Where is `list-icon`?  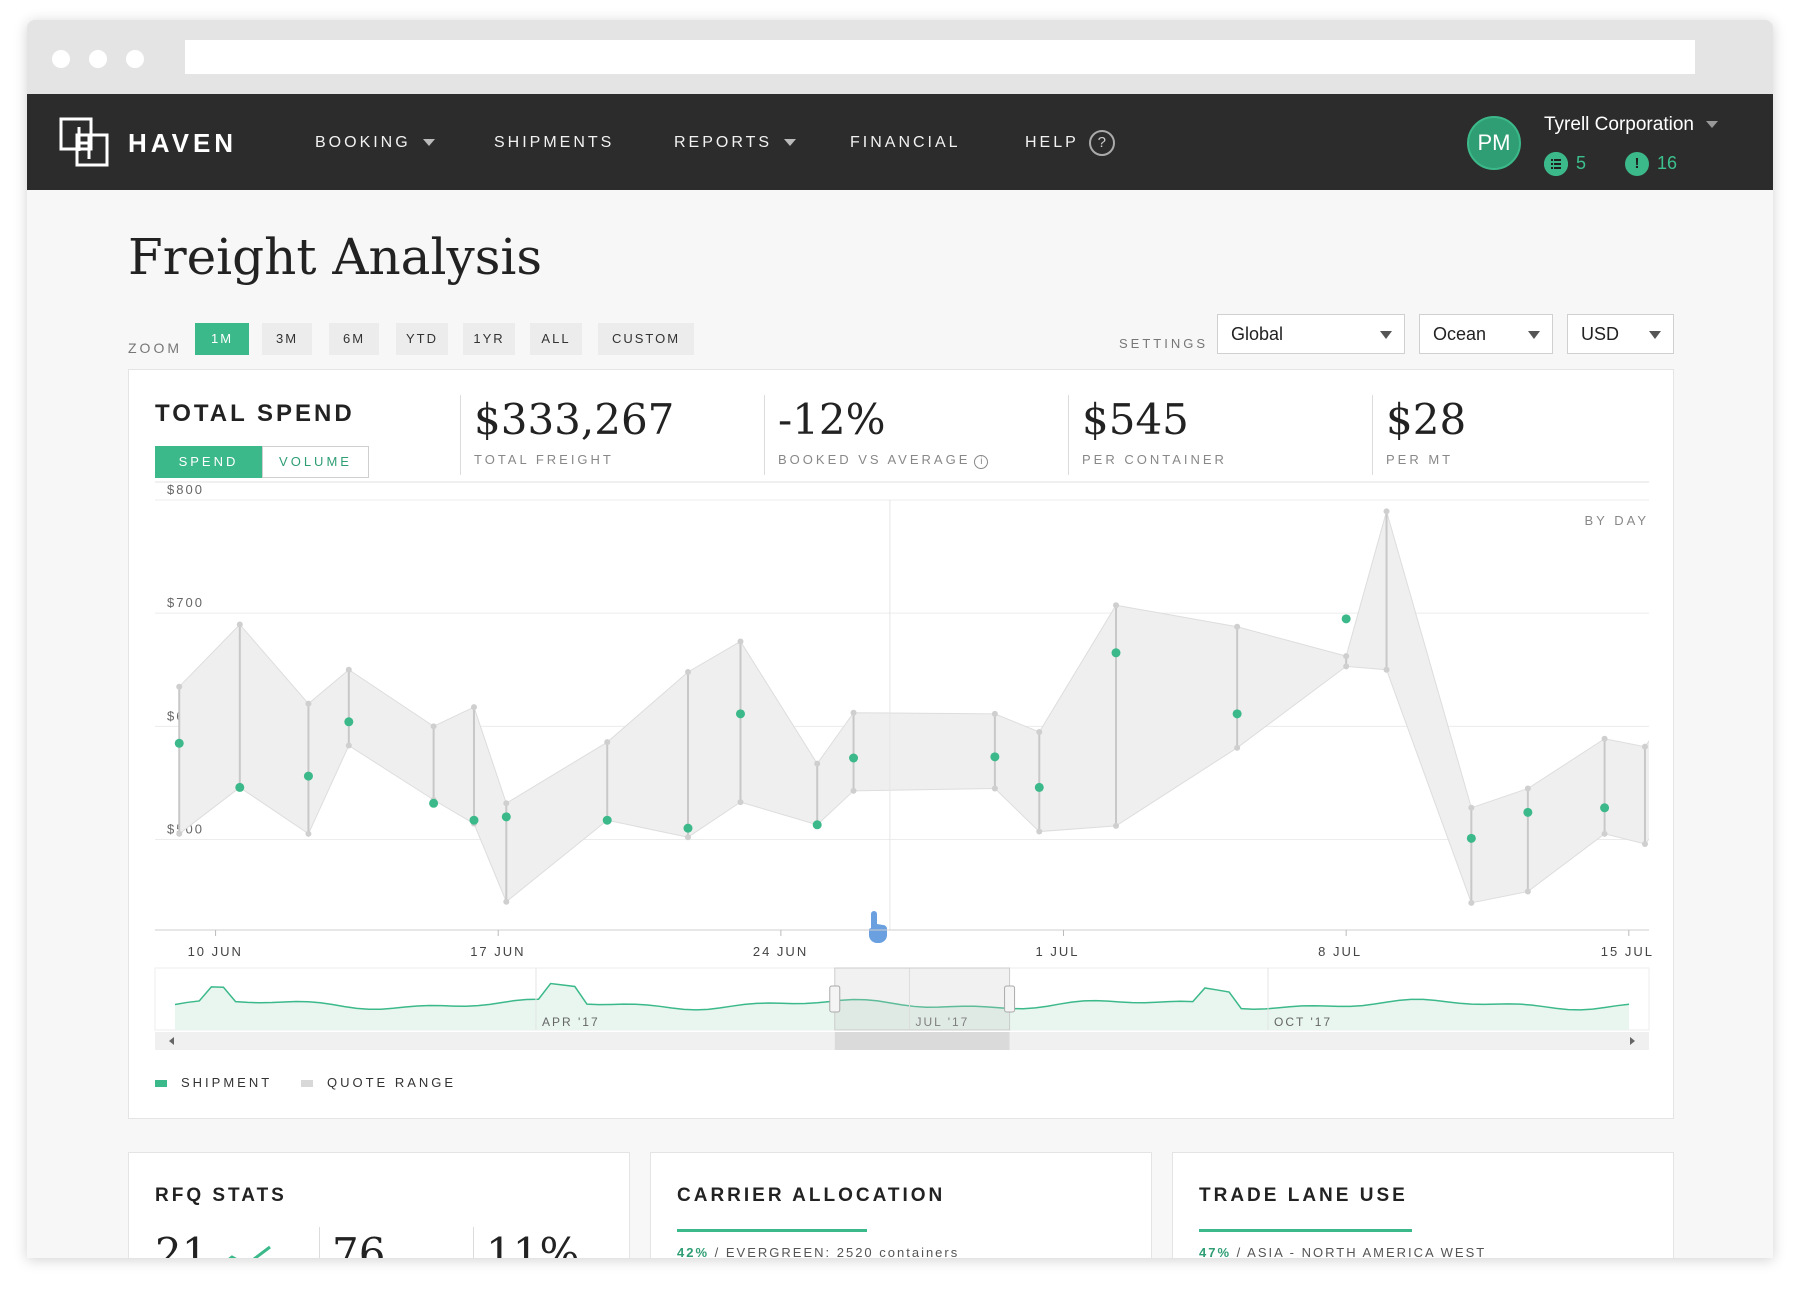 list-icon is located at coordinates (1556, 164).